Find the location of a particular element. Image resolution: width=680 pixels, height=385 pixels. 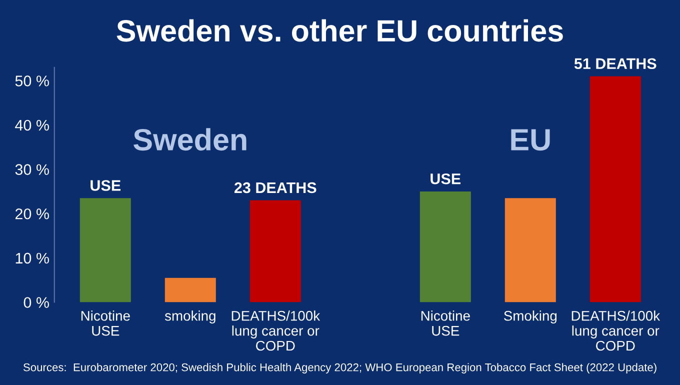

x-tick-label: smoking is located at coordinates (190, 317).